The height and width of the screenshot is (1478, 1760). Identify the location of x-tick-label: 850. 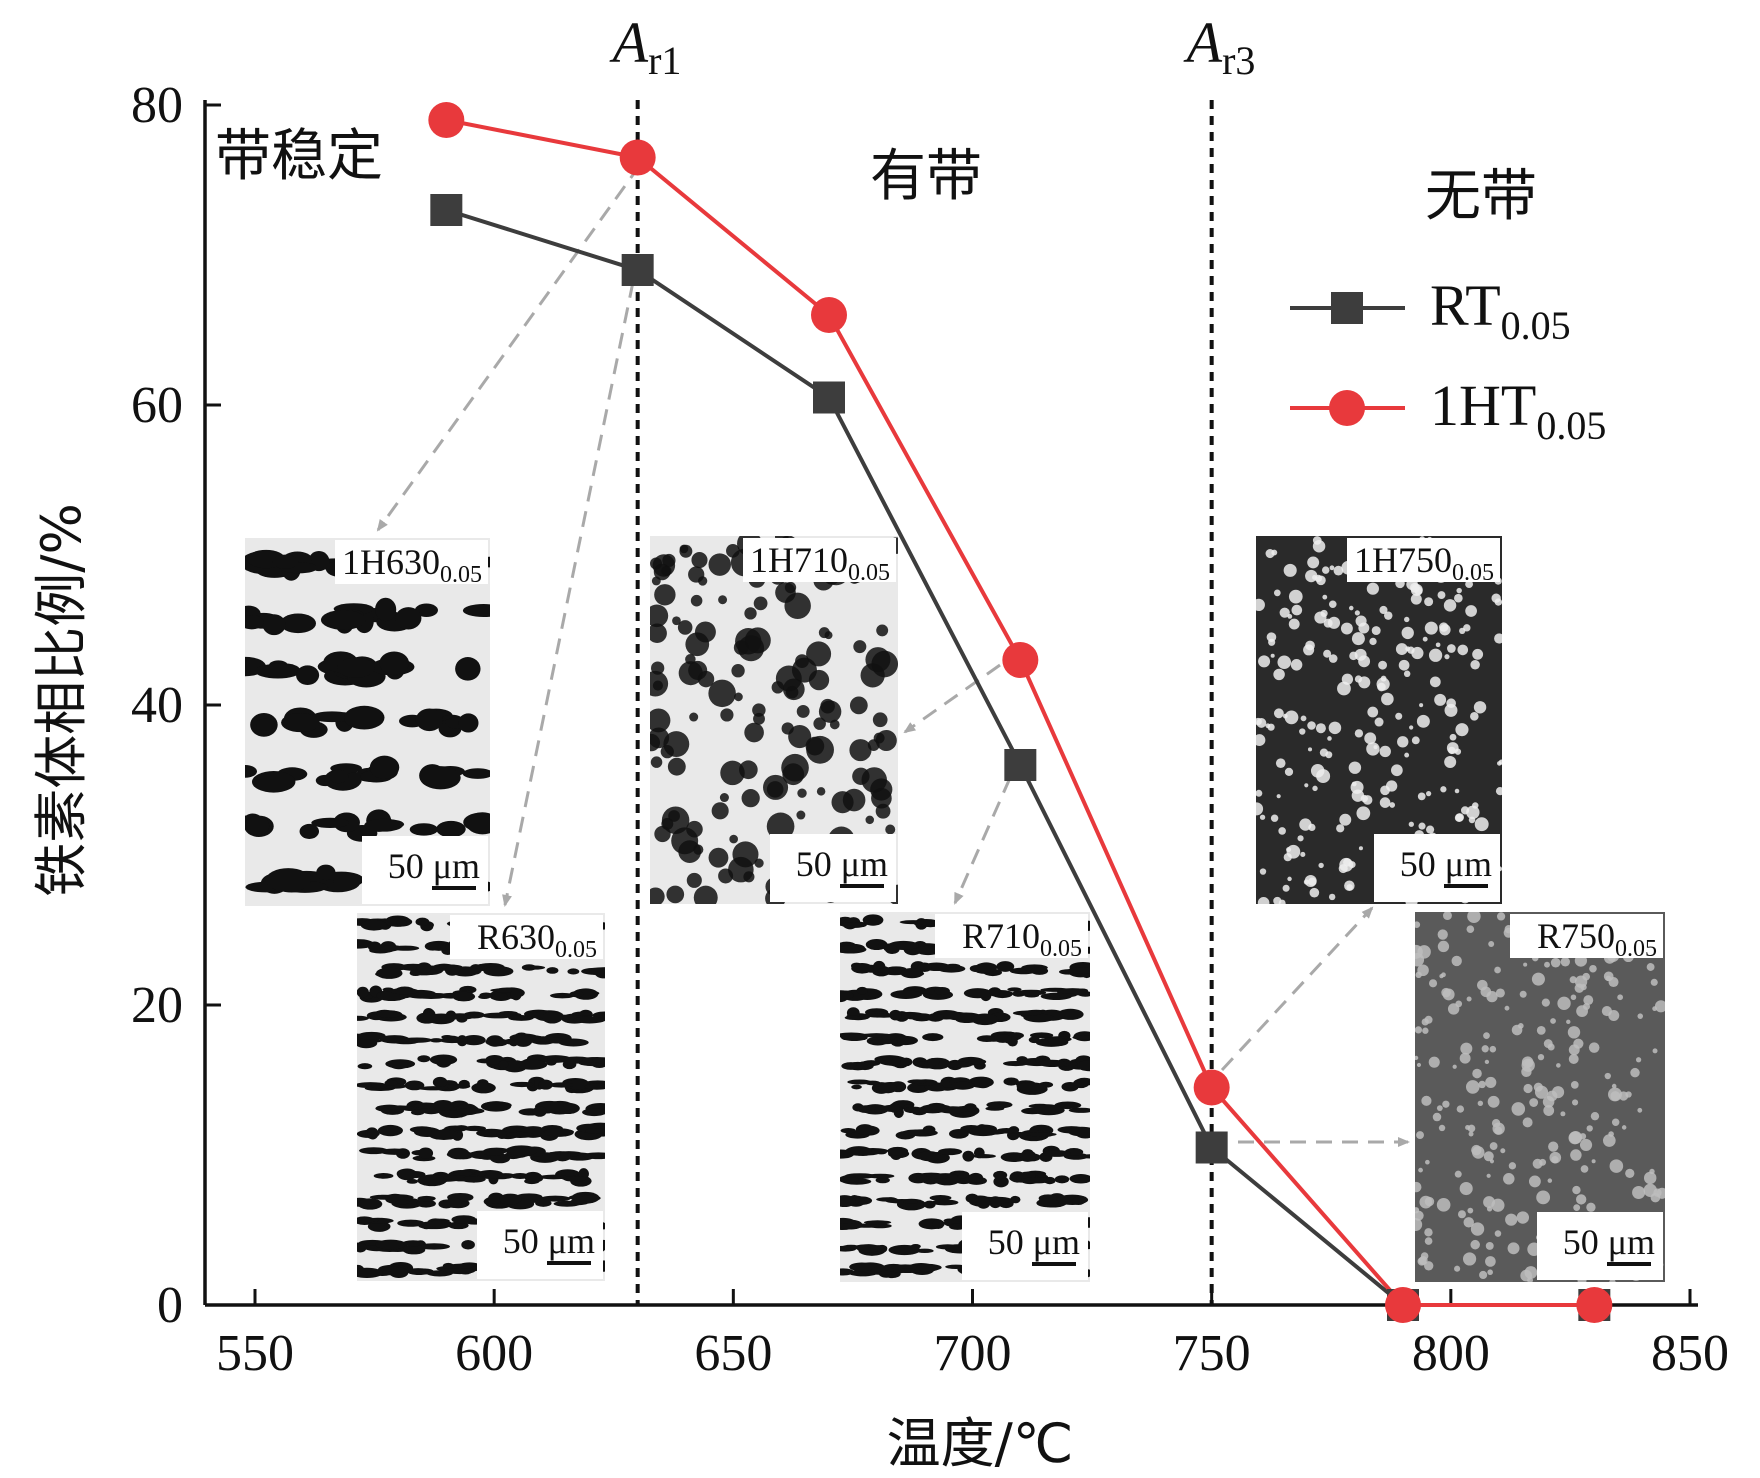
(1690, 1353).